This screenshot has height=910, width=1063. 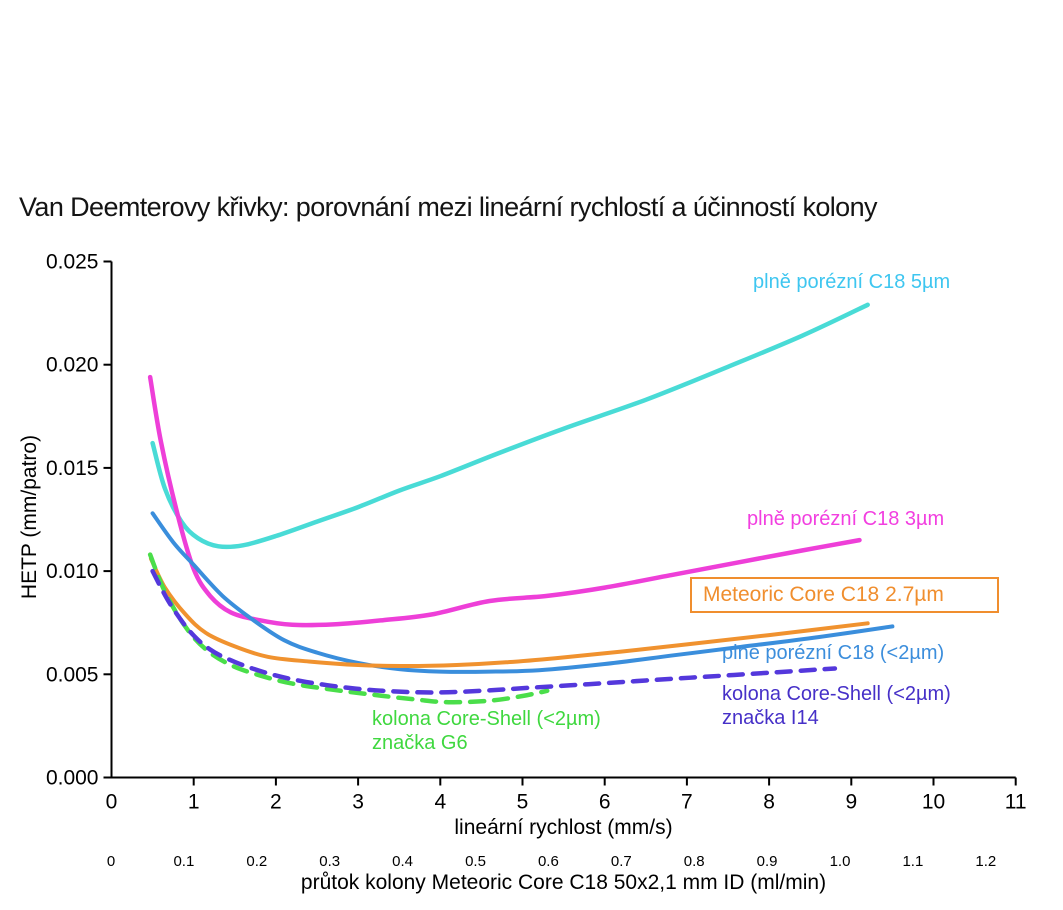 I want to click on secondary-x-tick-label: 0.9, so click(x=767, y=861).